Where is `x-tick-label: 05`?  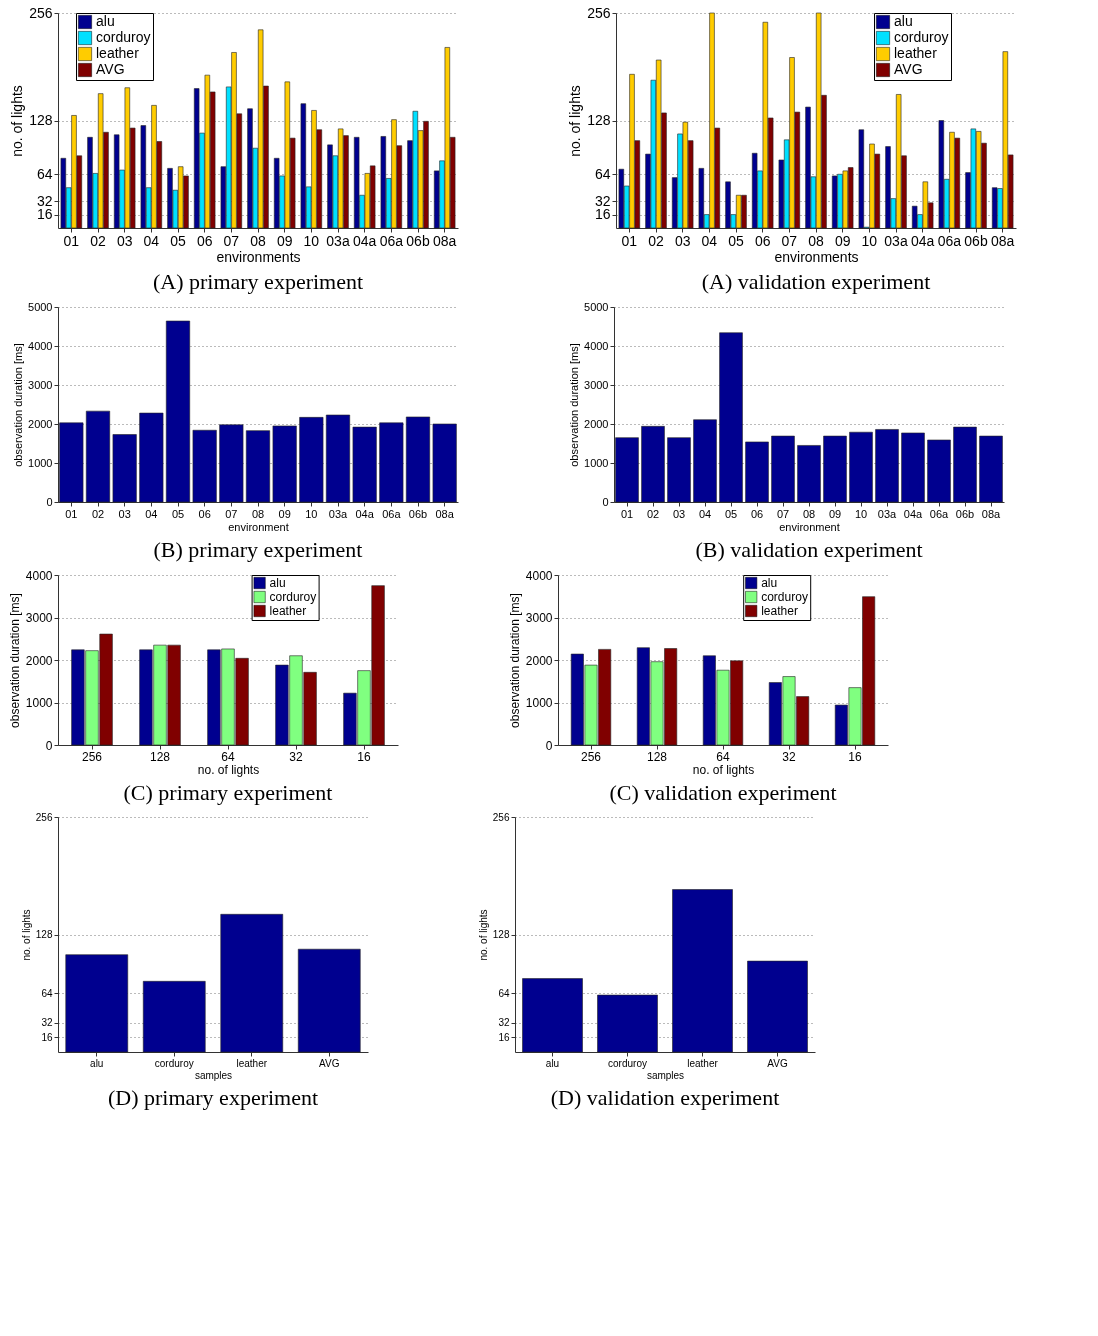 x-tick-label: 05 is located at coordinates (178, 240).